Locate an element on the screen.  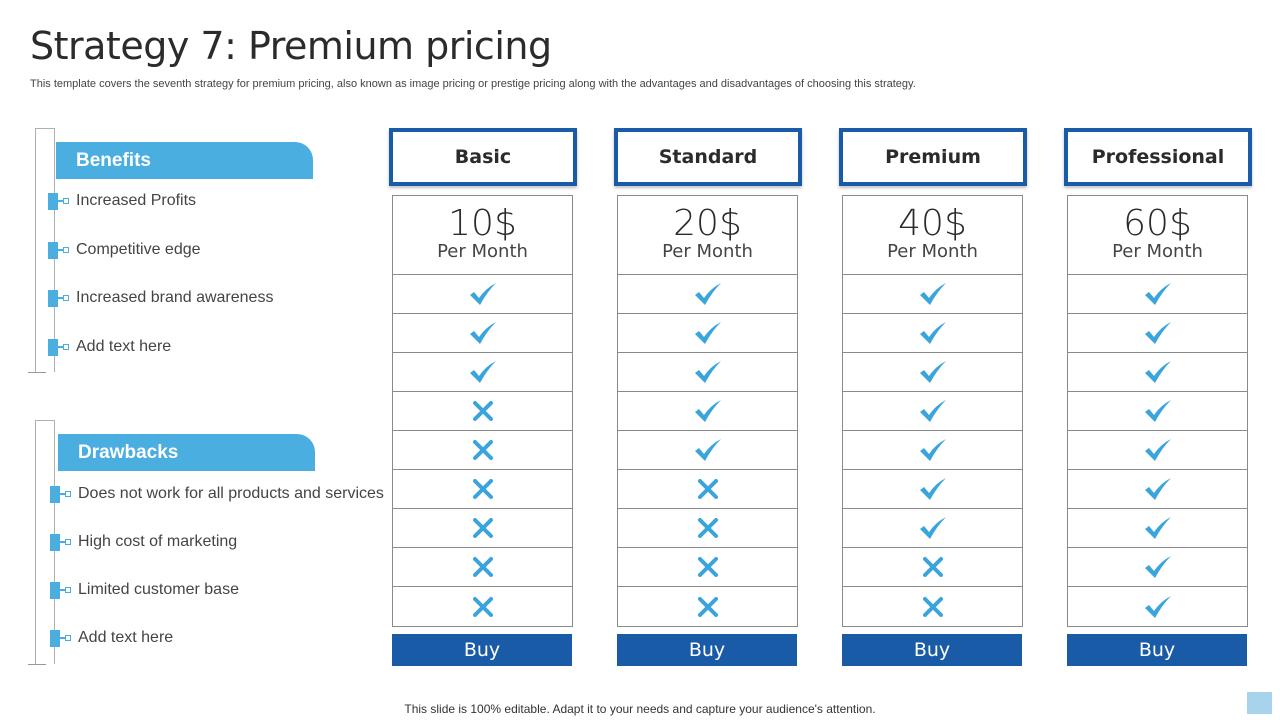
drawbacks-header: Drawbacks is located at coordinates (186, 452).